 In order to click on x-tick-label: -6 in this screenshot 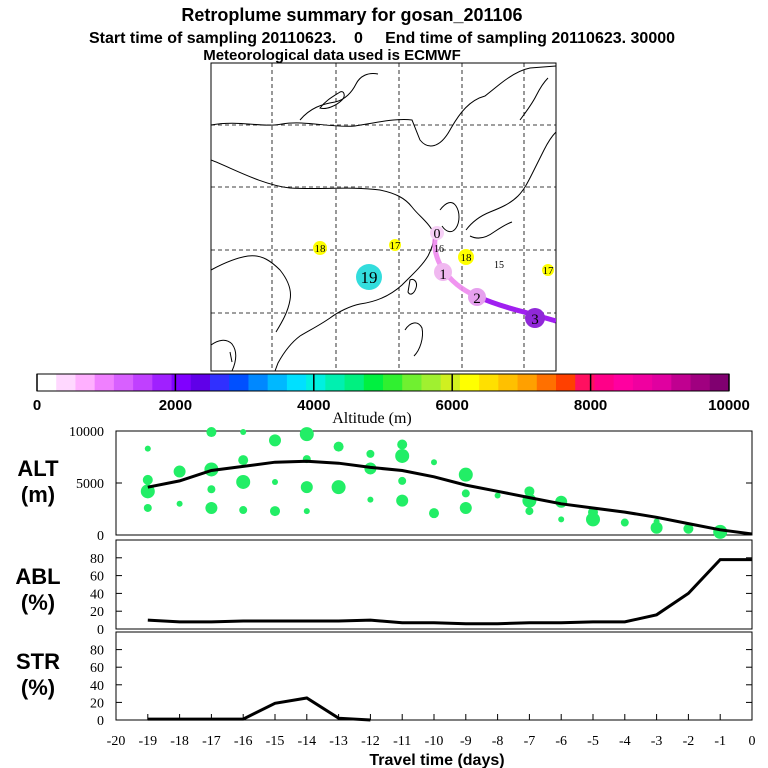, I will do `click(561, 741)`.